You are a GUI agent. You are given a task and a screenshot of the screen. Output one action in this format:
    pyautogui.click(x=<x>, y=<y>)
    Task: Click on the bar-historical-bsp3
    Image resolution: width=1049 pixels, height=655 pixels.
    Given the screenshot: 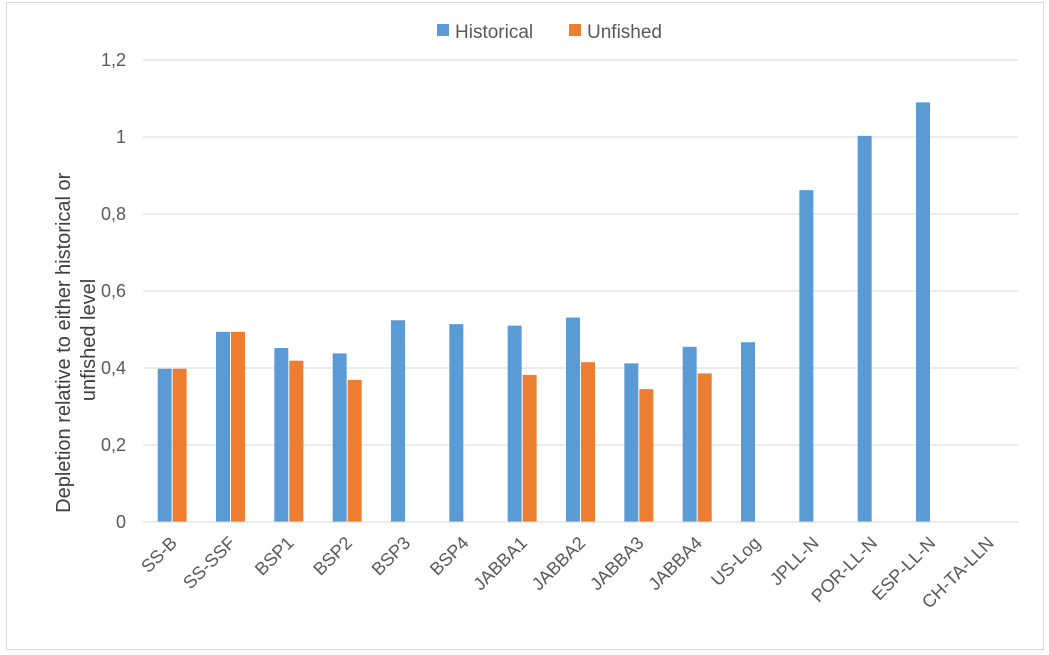 What is the action you would take?
    pyautogui.click(x=398, y=421)
    